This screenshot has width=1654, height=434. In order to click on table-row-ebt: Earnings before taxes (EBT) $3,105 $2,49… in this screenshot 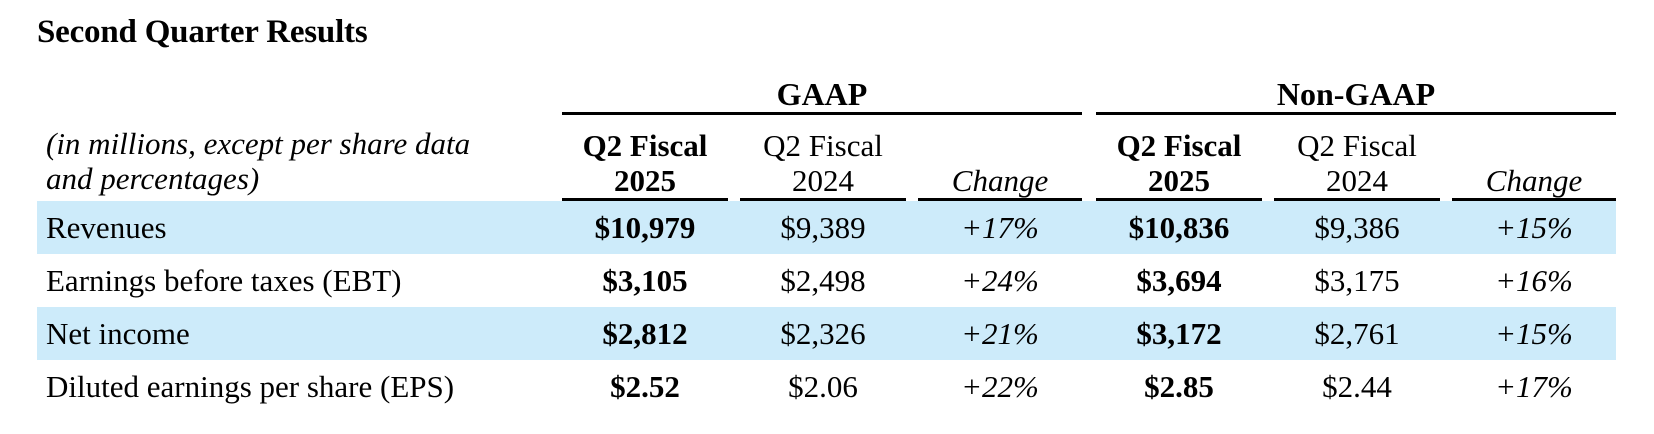, I will do `click(826, 280)`.